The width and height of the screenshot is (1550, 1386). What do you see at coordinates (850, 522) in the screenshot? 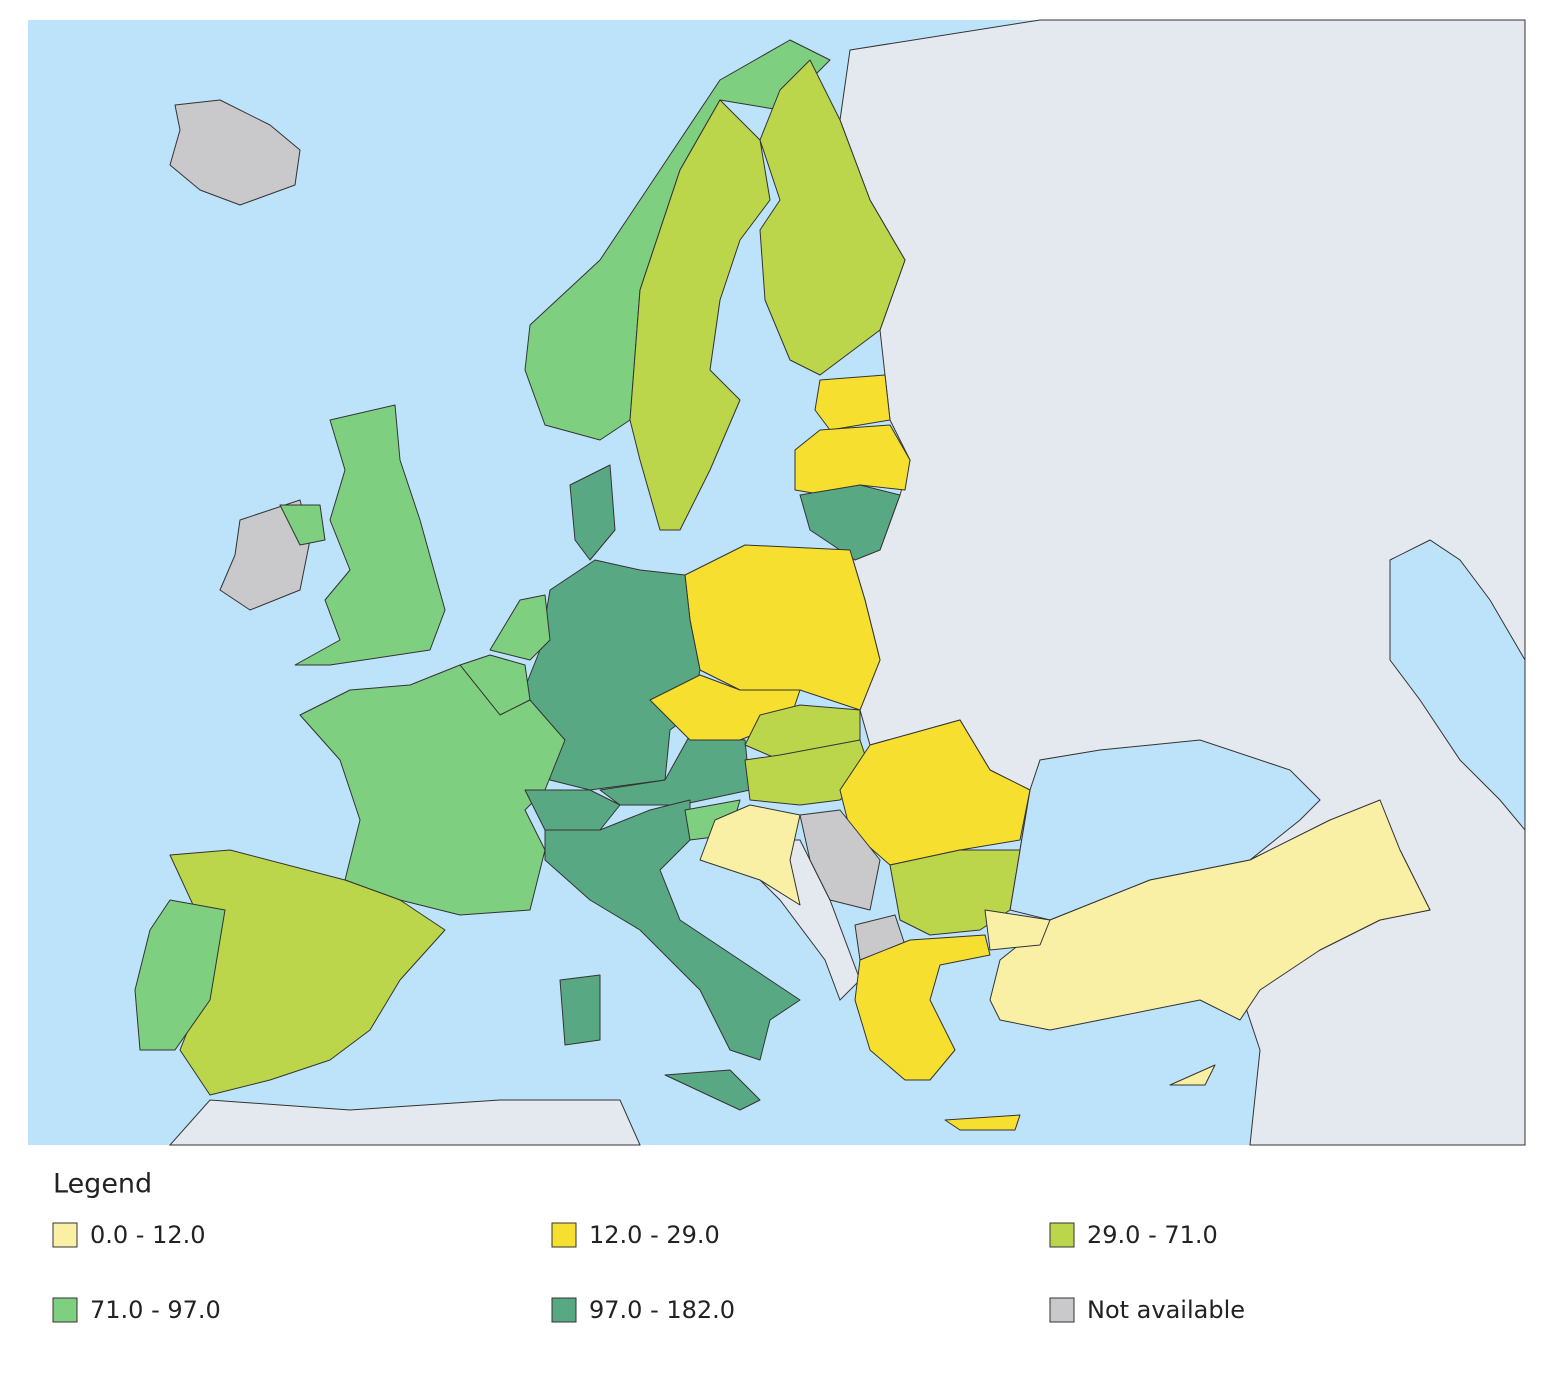
I see `lithuania` at bounding box center [850, 522].